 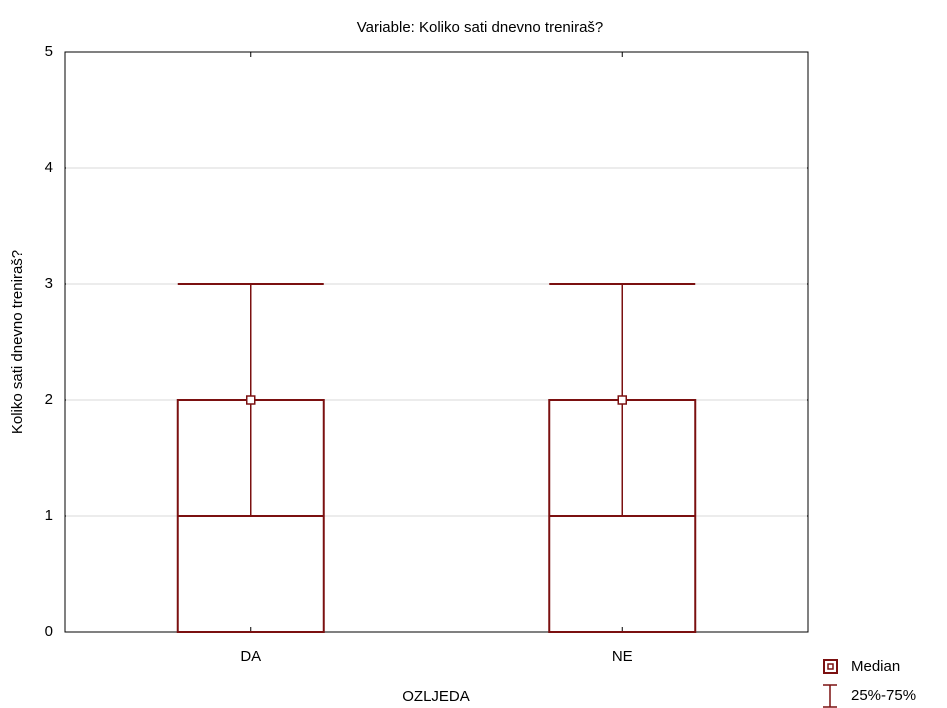 What do you see at coordinates (49, 51) in the screenshot?
I see `y-tick-label: 5` at bounding box center [49, 51].